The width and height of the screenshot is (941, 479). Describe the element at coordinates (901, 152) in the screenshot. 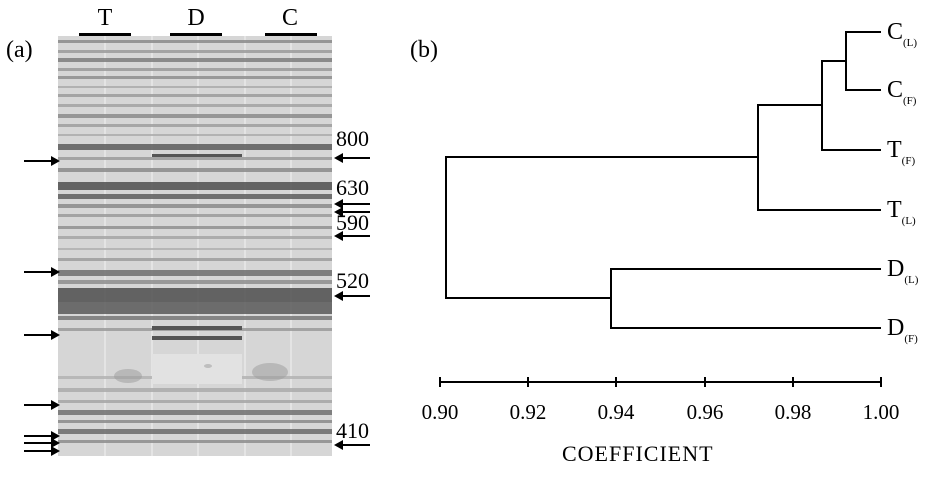

I see `leaf-label-t-f: T(F)` at that location.